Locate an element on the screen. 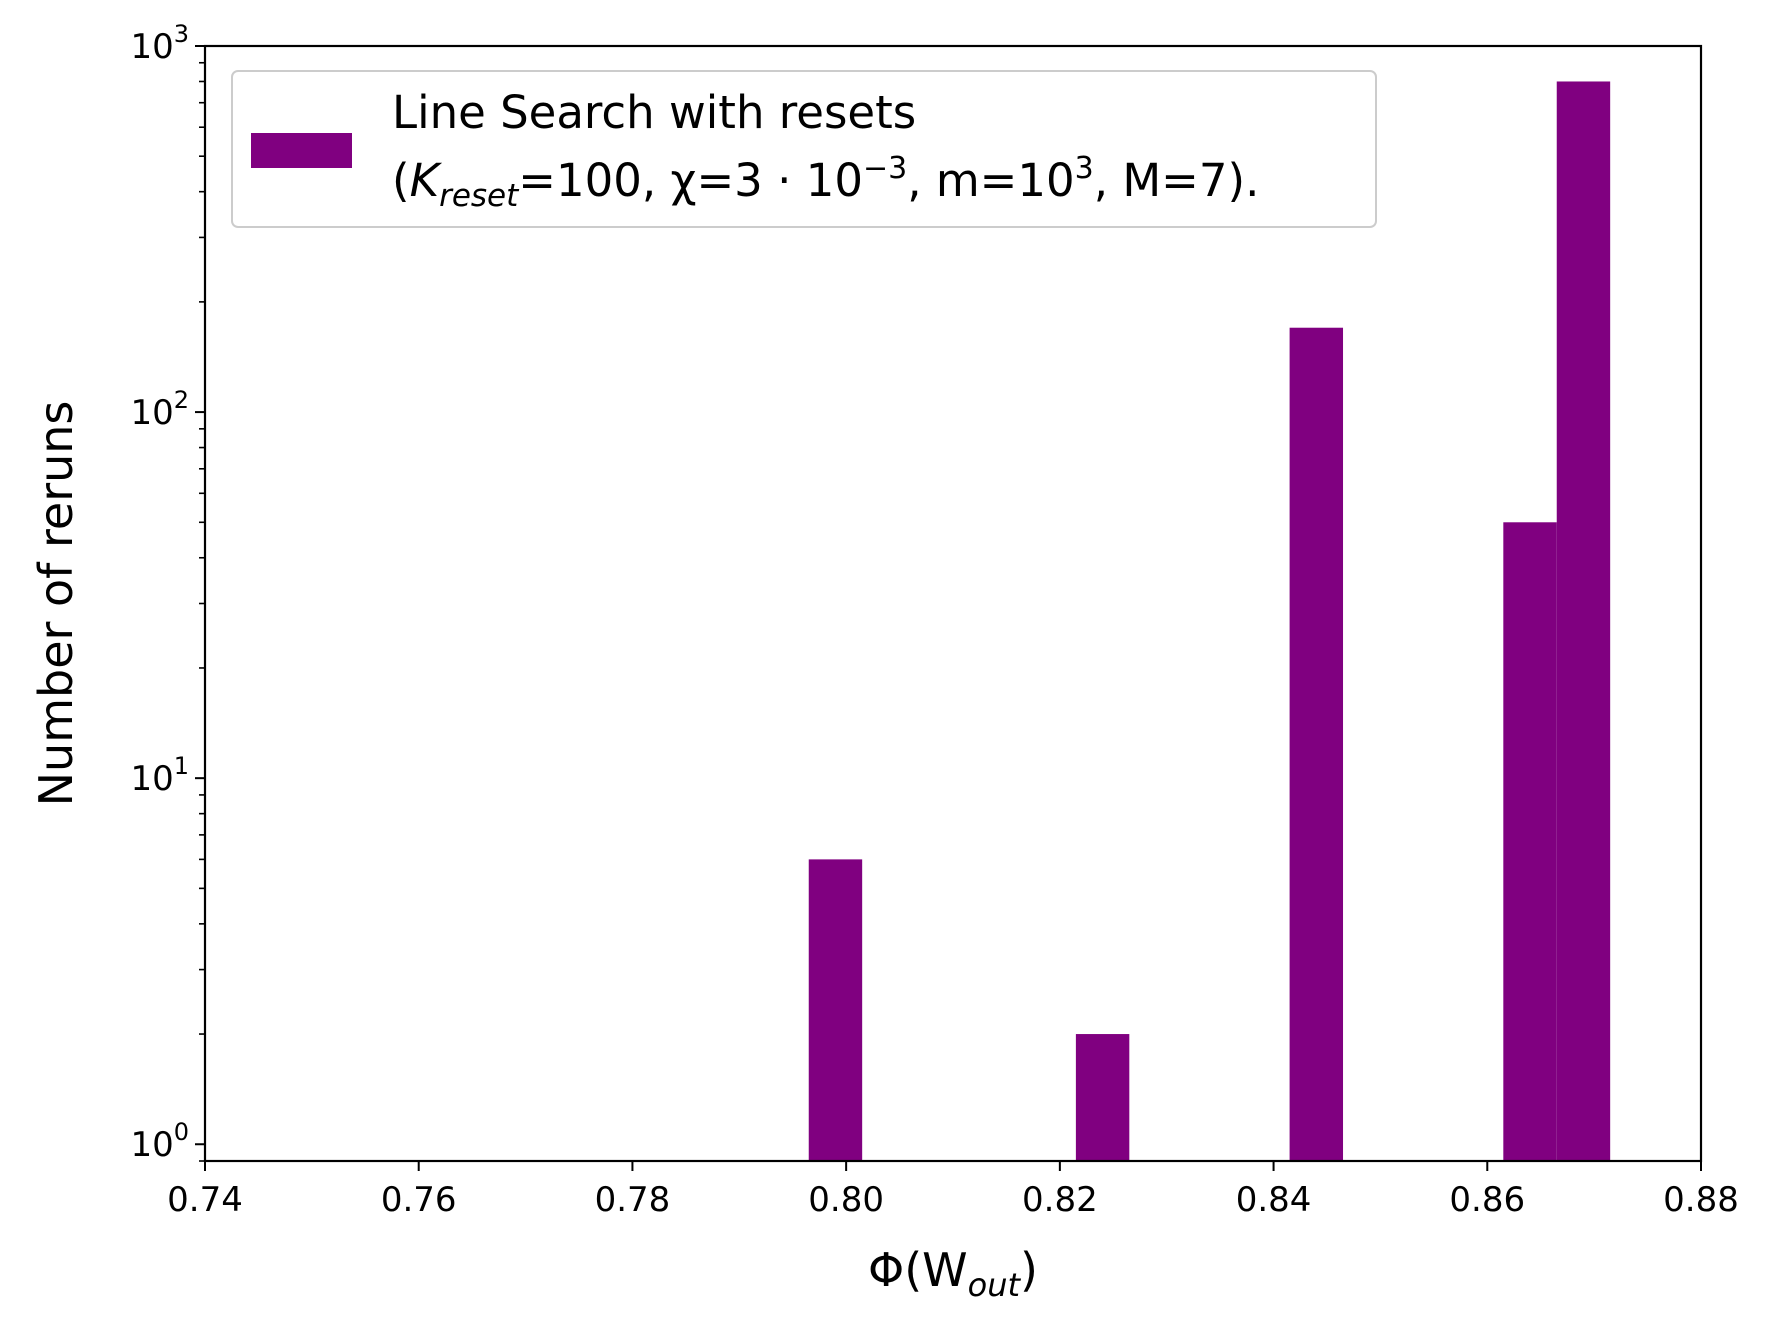 This screenshot has height=1326, width=1769. x-tick-label: 0.82 is located at coordinates (1060, 1200).